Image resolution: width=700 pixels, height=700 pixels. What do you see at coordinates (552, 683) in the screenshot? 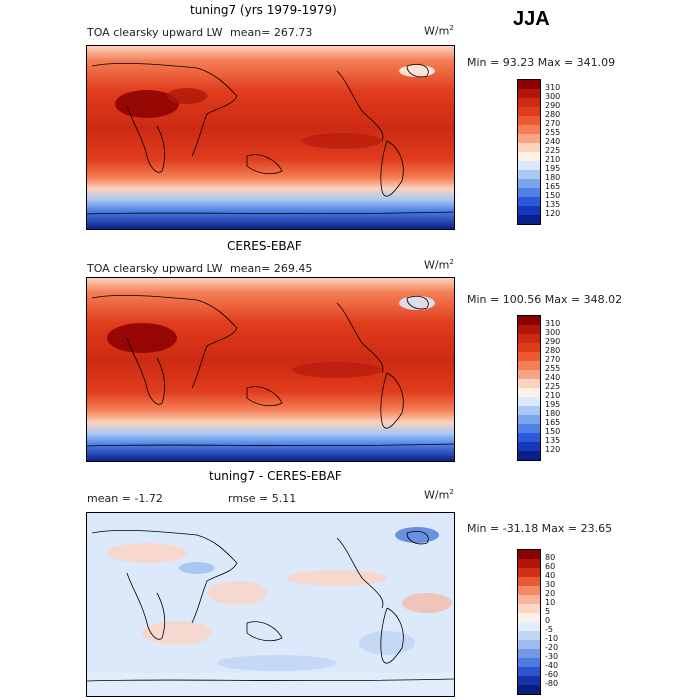
I see `colorbar-tick-label: -80` at bounding box center [552, 683].